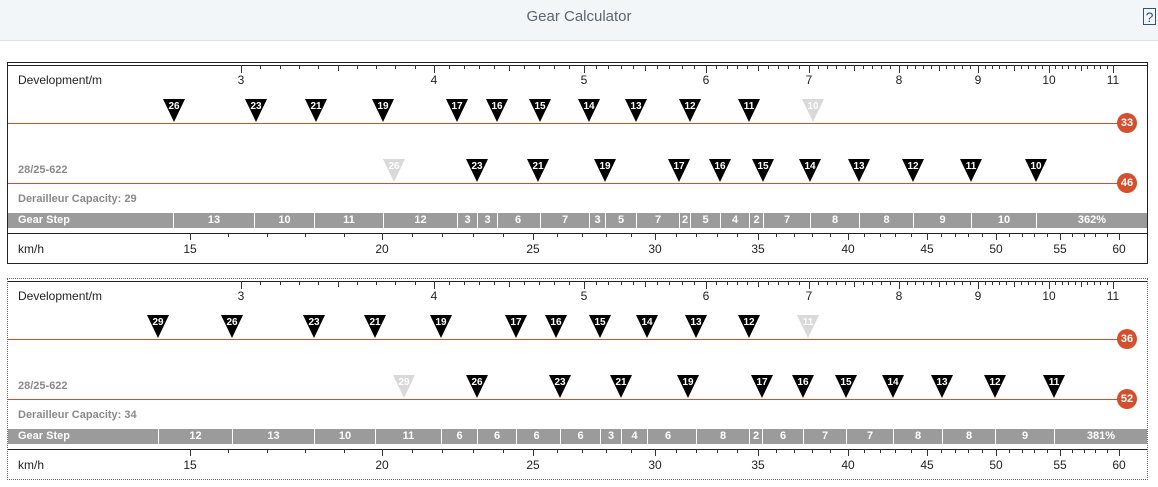 The height and width of the screenshot is (487, 1158). I want to click on kmh-tick-label: 15, so click(190, 465).